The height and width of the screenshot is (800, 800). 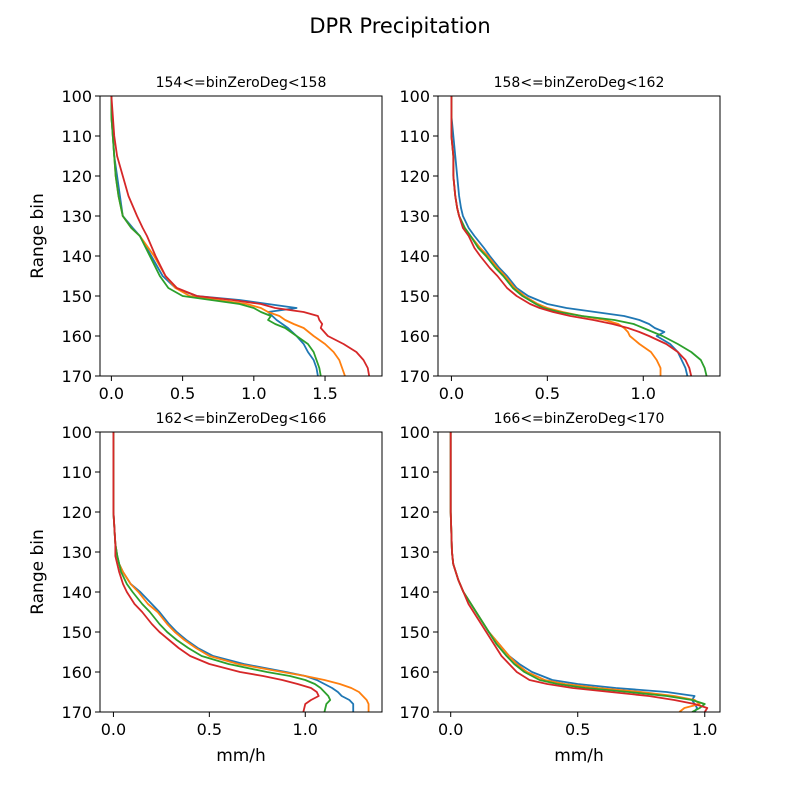 What do you see at coordinates (579, 419) in the screenshot?
I see `subplot-title: 166<=binZeroDeg<170` at bounding box center [579, 419].